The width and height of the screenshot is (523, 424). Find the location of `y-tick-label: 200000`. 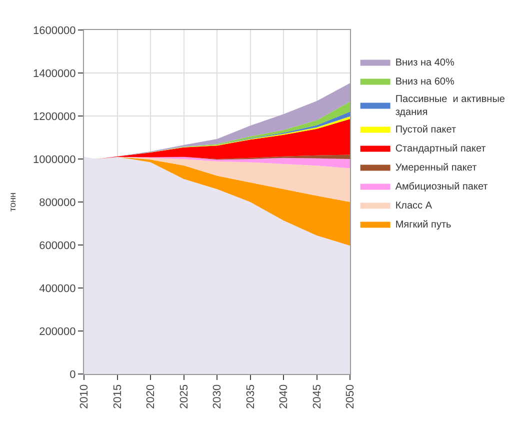

y-tick-label: 200000 is located at coordinates (57, 332).